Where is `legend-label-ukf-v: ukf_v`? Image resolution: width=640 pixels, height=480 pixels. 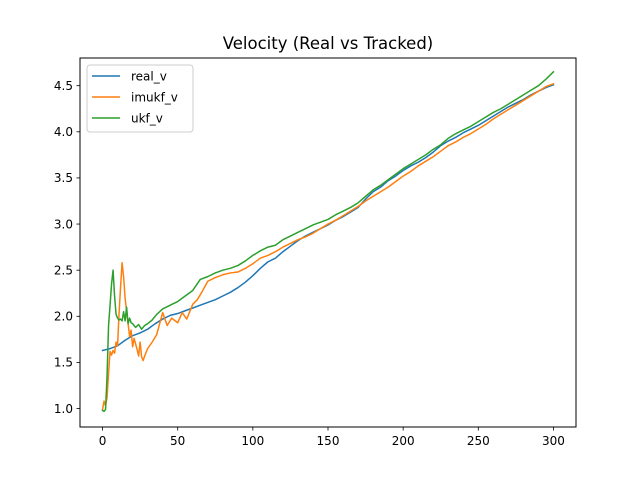
legend-label-ukf-v: ukf_v is located at coordinates (147, 119).